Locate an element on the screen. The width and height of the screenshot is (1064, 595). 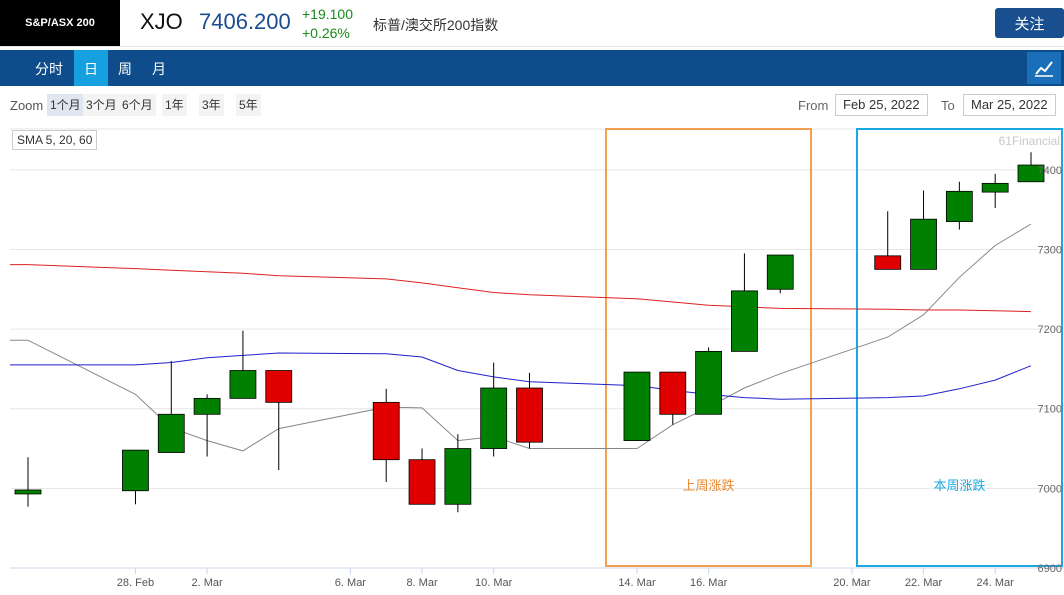
from-label: From is located at coordinates (813, 105).